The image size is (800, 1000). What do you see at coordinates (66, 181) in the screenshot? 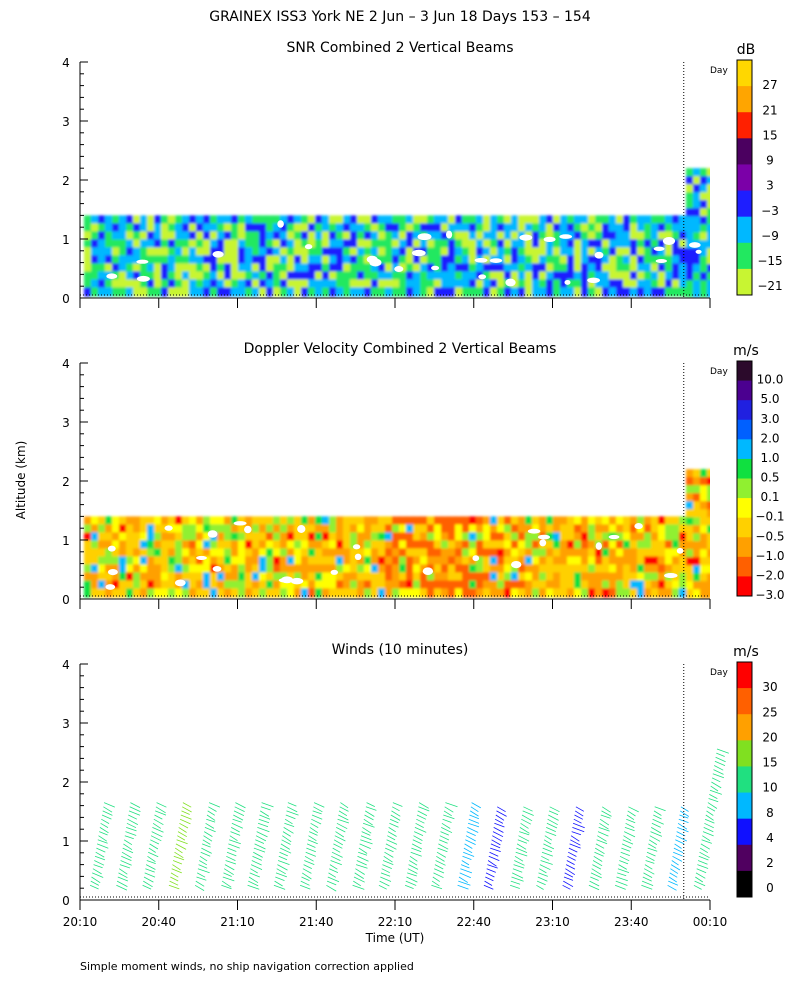
I see `y-tick-label: 2` at bounding box center [66, 181].